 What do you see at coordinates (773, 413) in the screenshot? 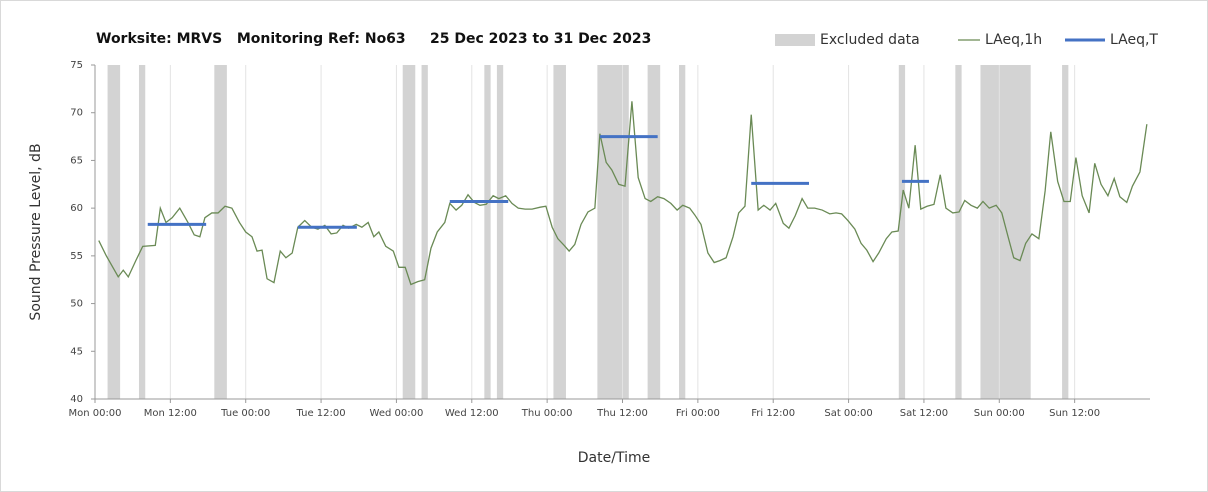
I see `x-tick-label: Fri 12:00` at bounding box center [773, 413].